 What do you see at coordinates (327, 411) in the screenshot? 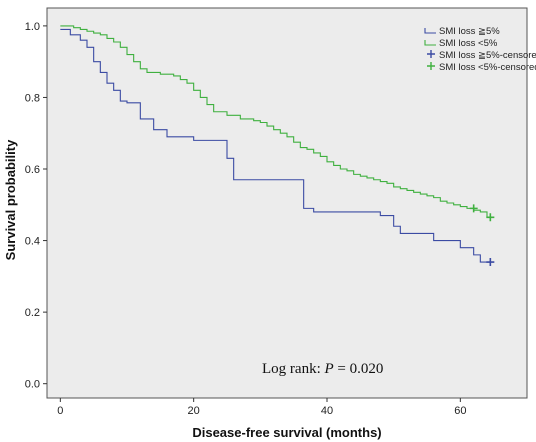
I see `x-tick-label: 40` at bounding box center [327, 411].